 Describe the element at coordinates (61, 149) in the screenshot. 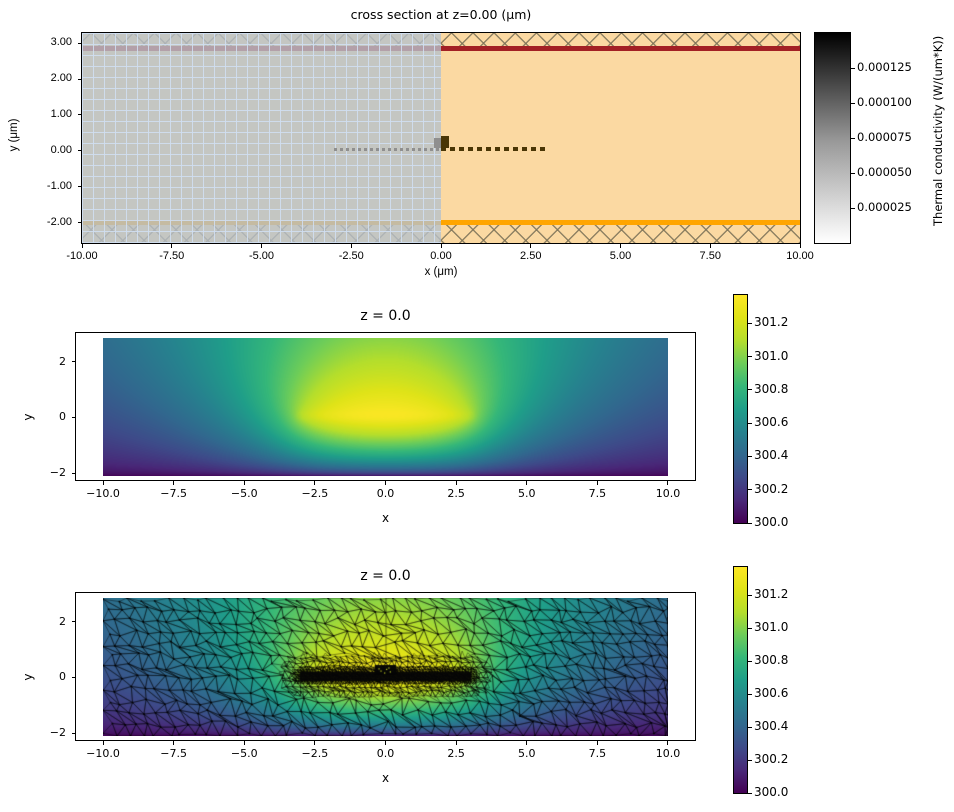

I see `y-tick-label: 0.00` at that location.